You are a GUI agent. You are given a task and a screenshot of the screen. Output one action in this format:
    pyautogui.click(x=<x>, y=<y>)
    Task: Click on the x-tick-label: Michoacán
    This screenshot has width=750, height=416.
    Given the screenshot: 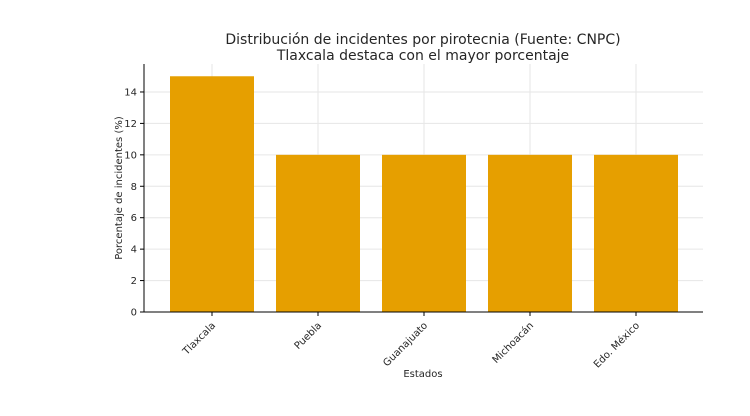 What is the action you would take?
    pyautogui.click(x=513, y=343)
    